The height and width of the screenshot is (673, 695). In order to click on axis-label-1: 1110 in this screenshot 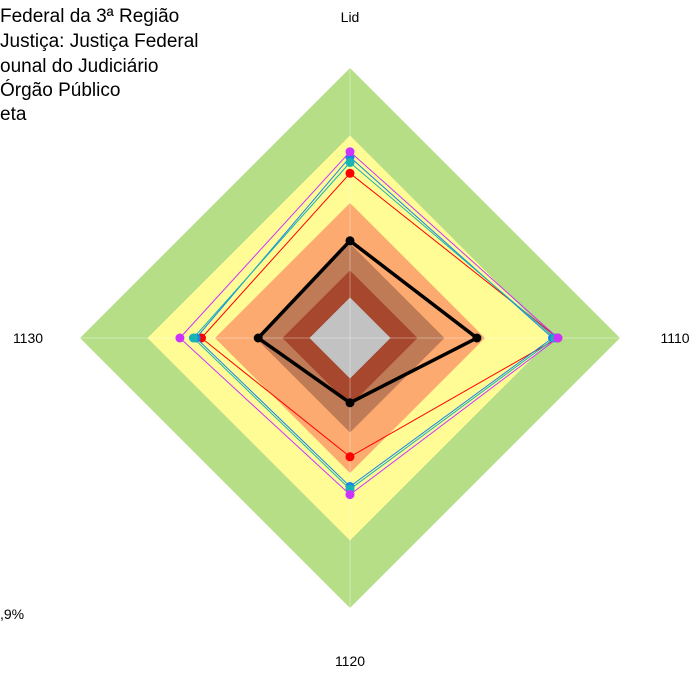, I will do `click(674, 338)`.